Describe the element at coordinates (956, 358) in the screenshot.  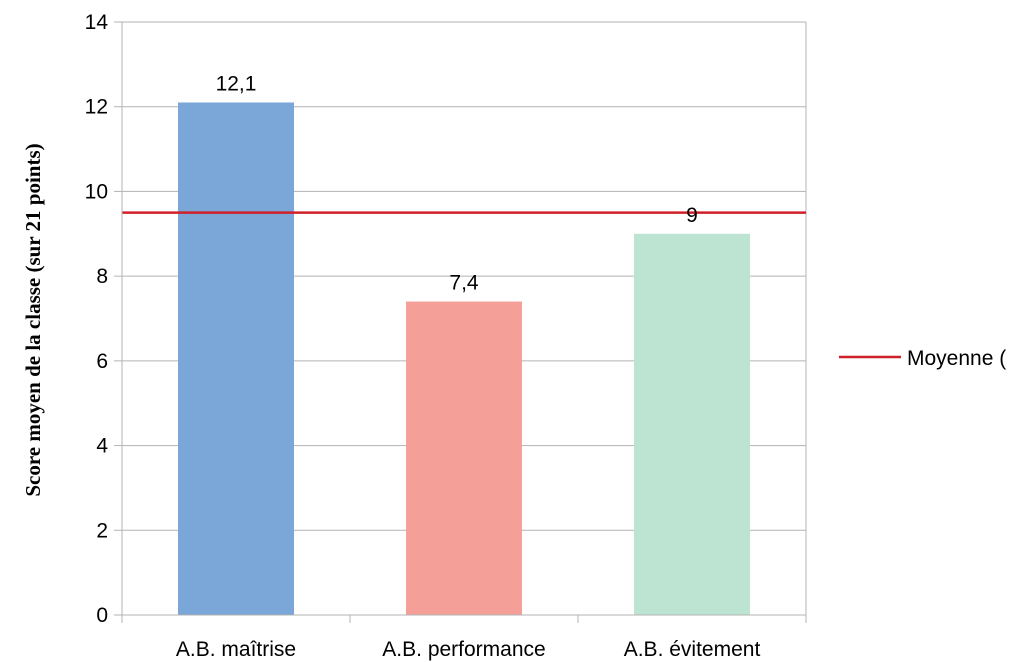
I see `legend-label: Moyenne (` at that location.